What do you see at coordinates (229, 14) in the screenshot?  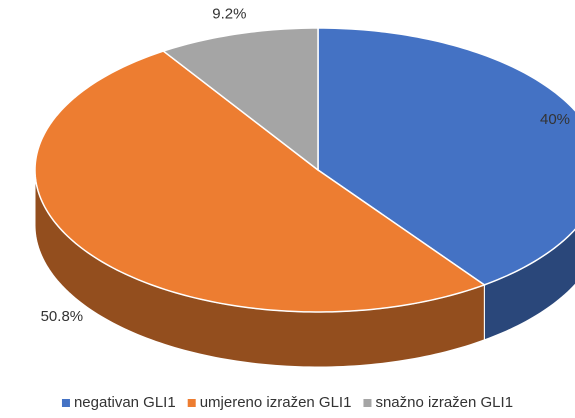 I see `data-label: 9.2%` at bounding box center [229, 14].